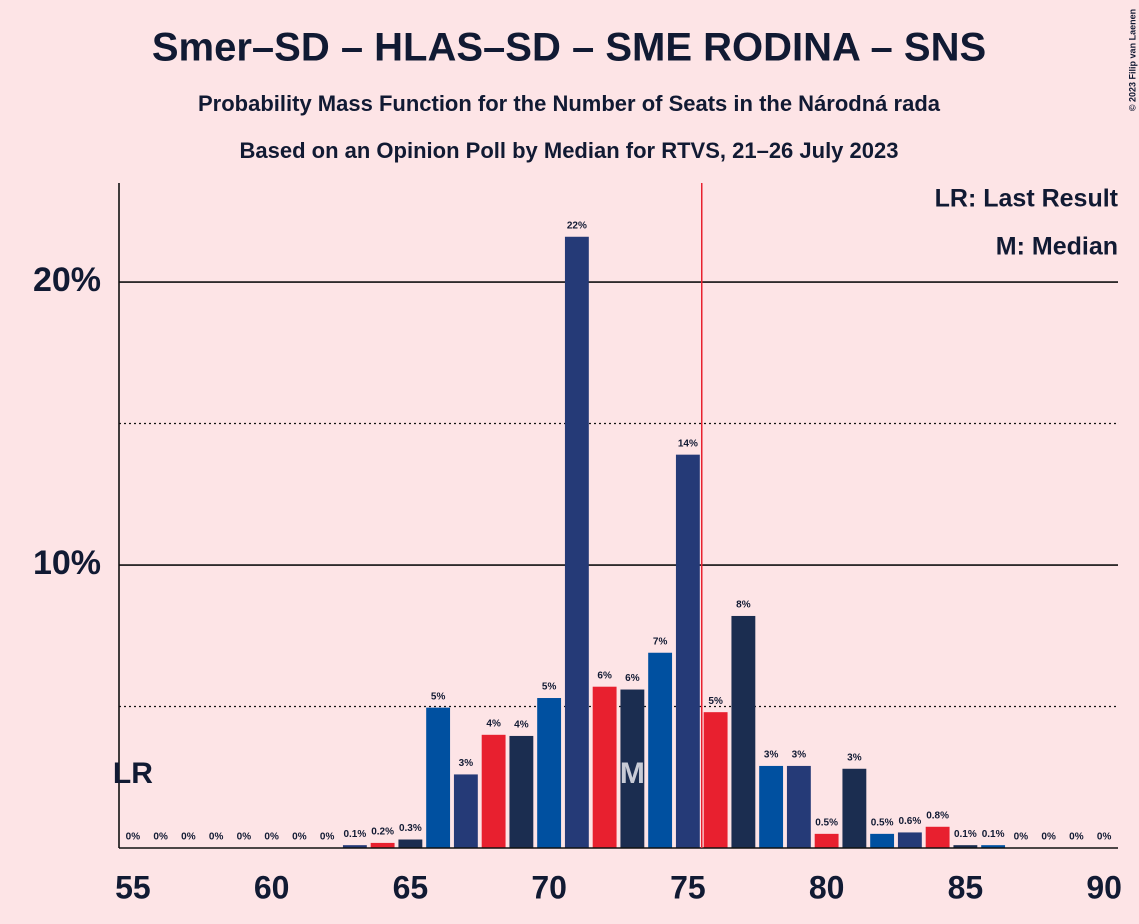 This screenshot has width=1139, height=924. What do you see at coordinates (67, 563) in the screenshot?
I see `y-tick-label: 10%` at bounding box center [67, 563].